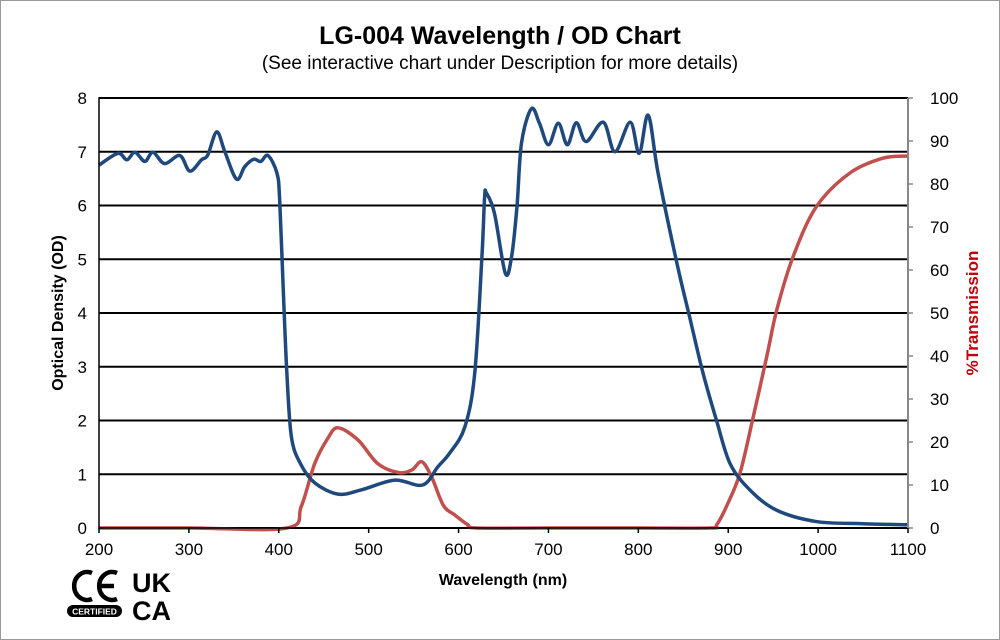 This screenshot has height=640, width=1000. What do you see at coordinates (82, 152) in the screenshot?
I see `y-tick-label: 7` at bounding box center [82, 152].